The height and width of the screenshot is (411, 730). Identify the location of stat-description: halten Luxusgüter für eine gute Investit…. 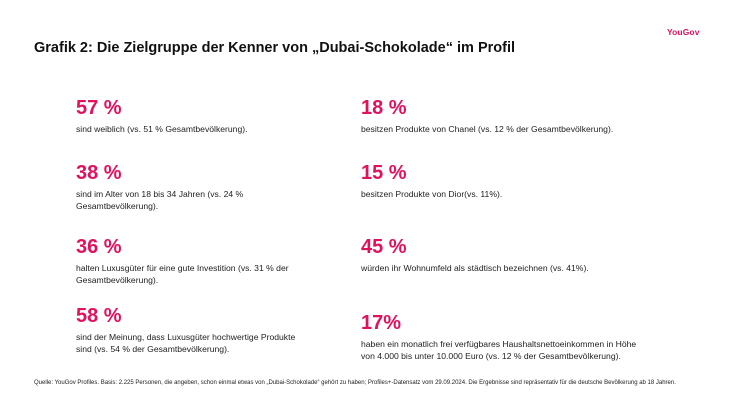
(182, 274).